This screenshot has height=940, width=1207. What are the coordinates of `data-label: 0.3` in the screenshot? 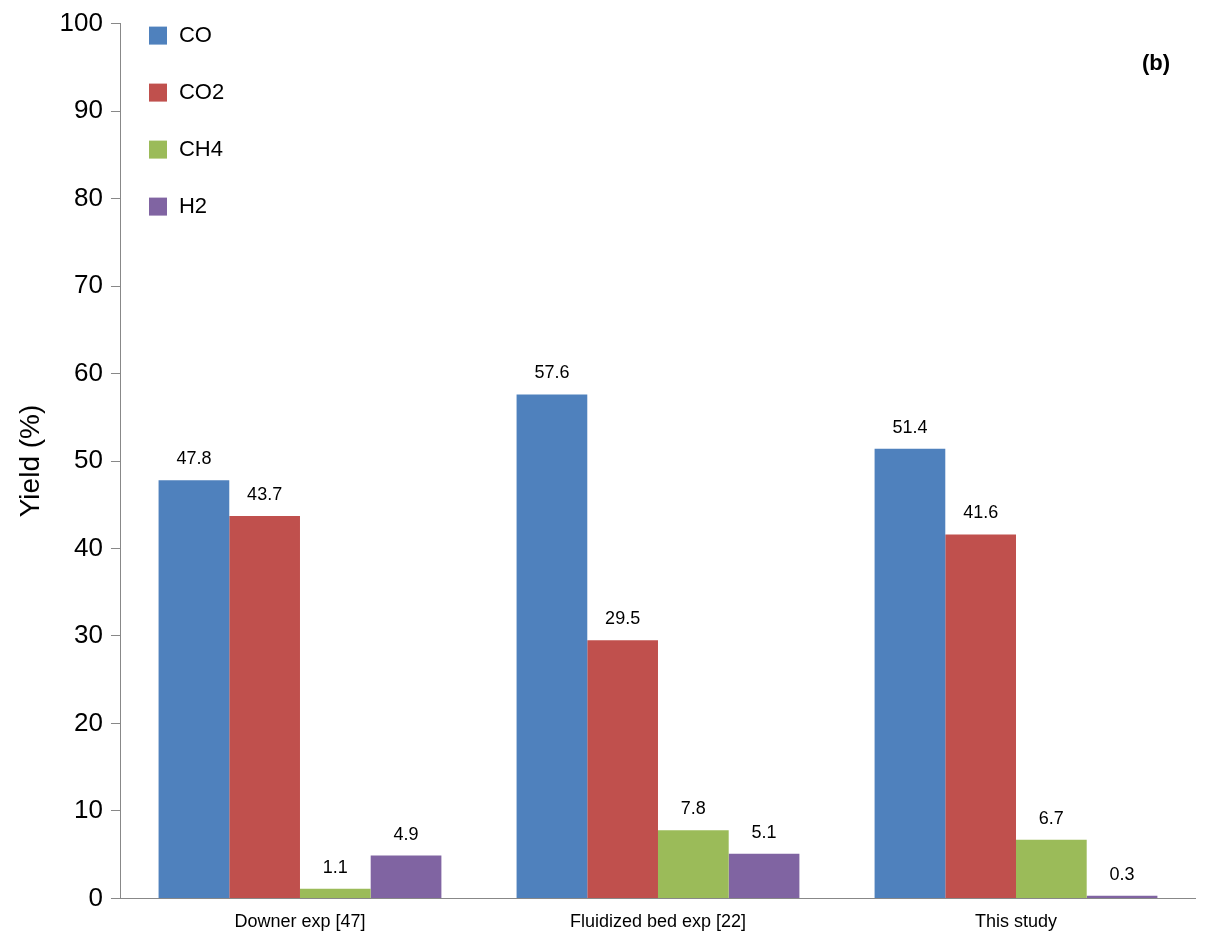 It's located at (1122, 873).